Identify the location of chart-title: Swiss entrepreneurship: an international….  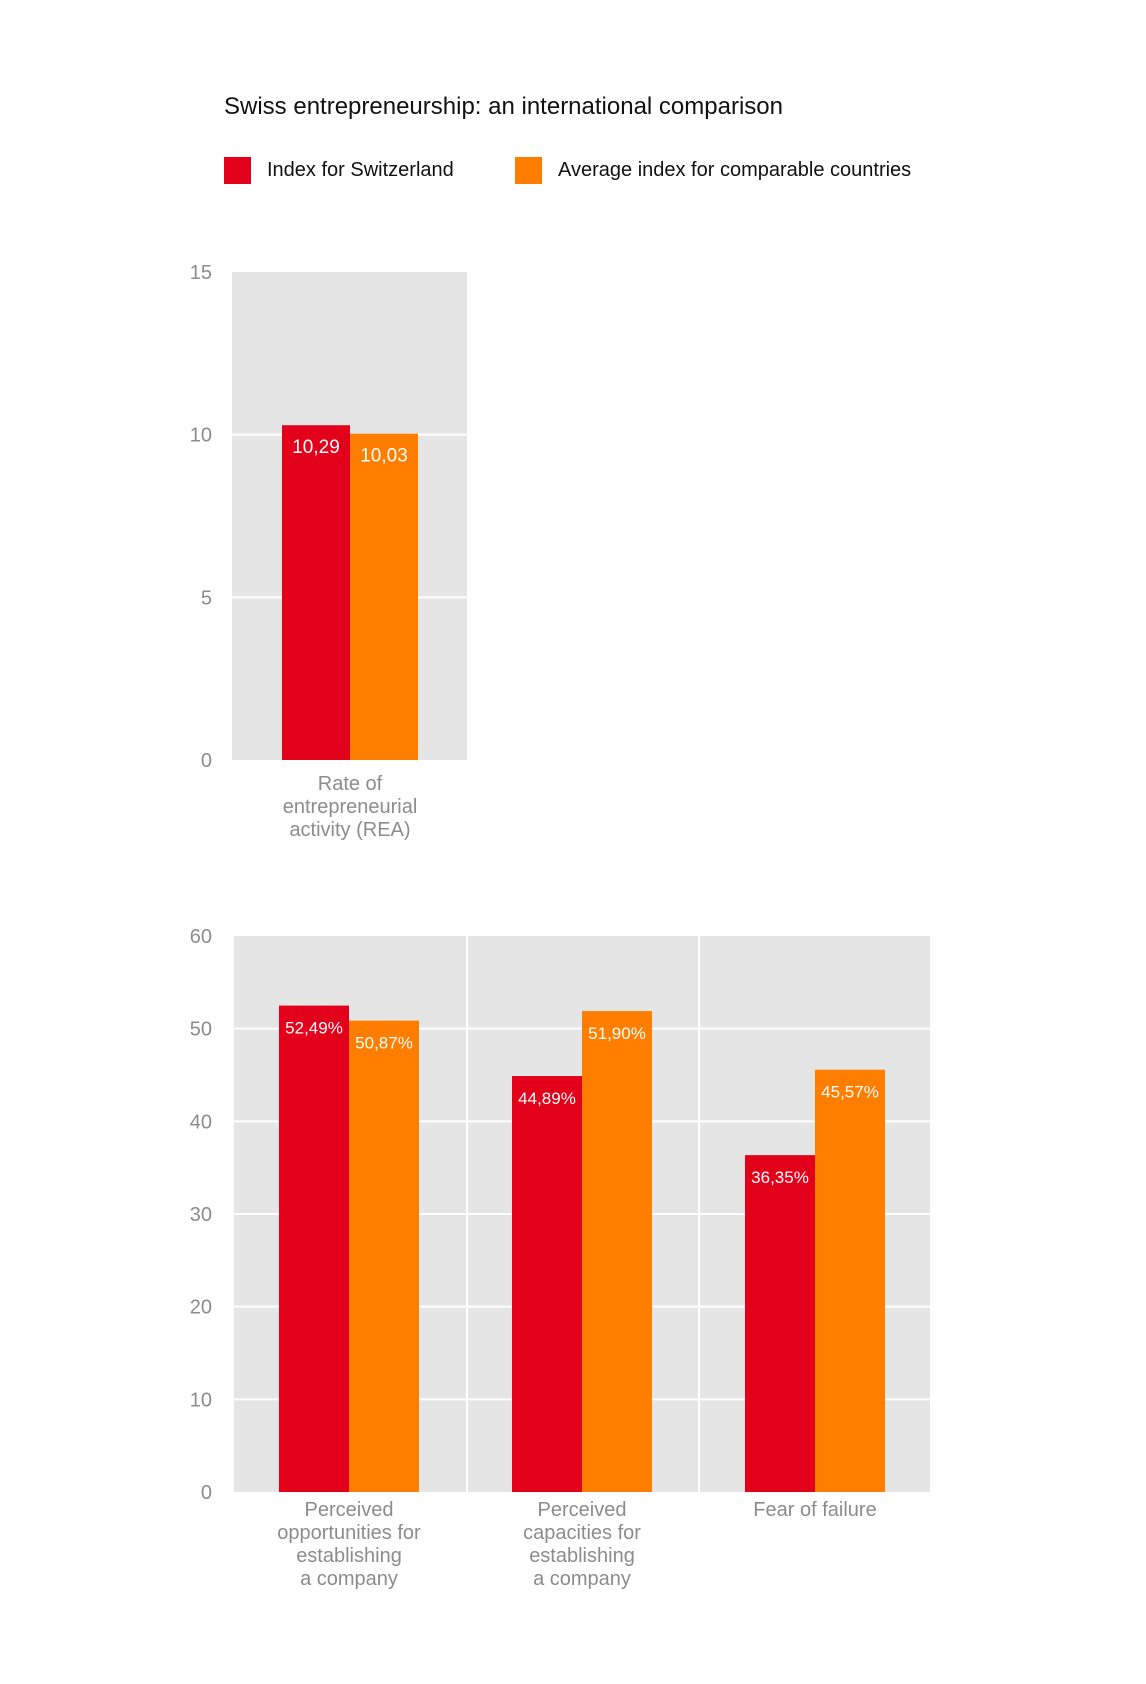
(503, 106).